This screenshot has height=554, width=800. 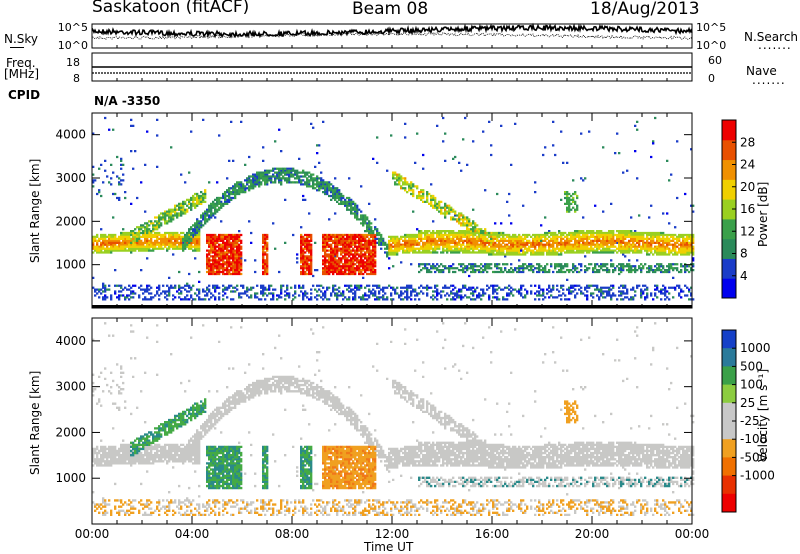 What do you see at coordinates (292, 534) in the screenshot?
I see `x-tick-label: 08:00` at bounding box center [292, 534].